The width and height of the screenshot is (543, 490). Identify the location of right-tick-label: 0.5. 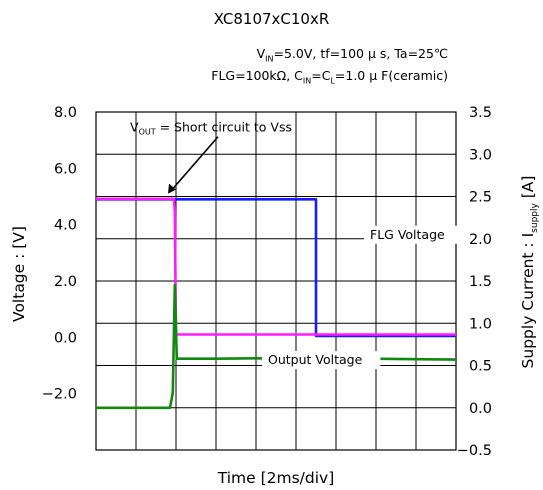
(480, 367).